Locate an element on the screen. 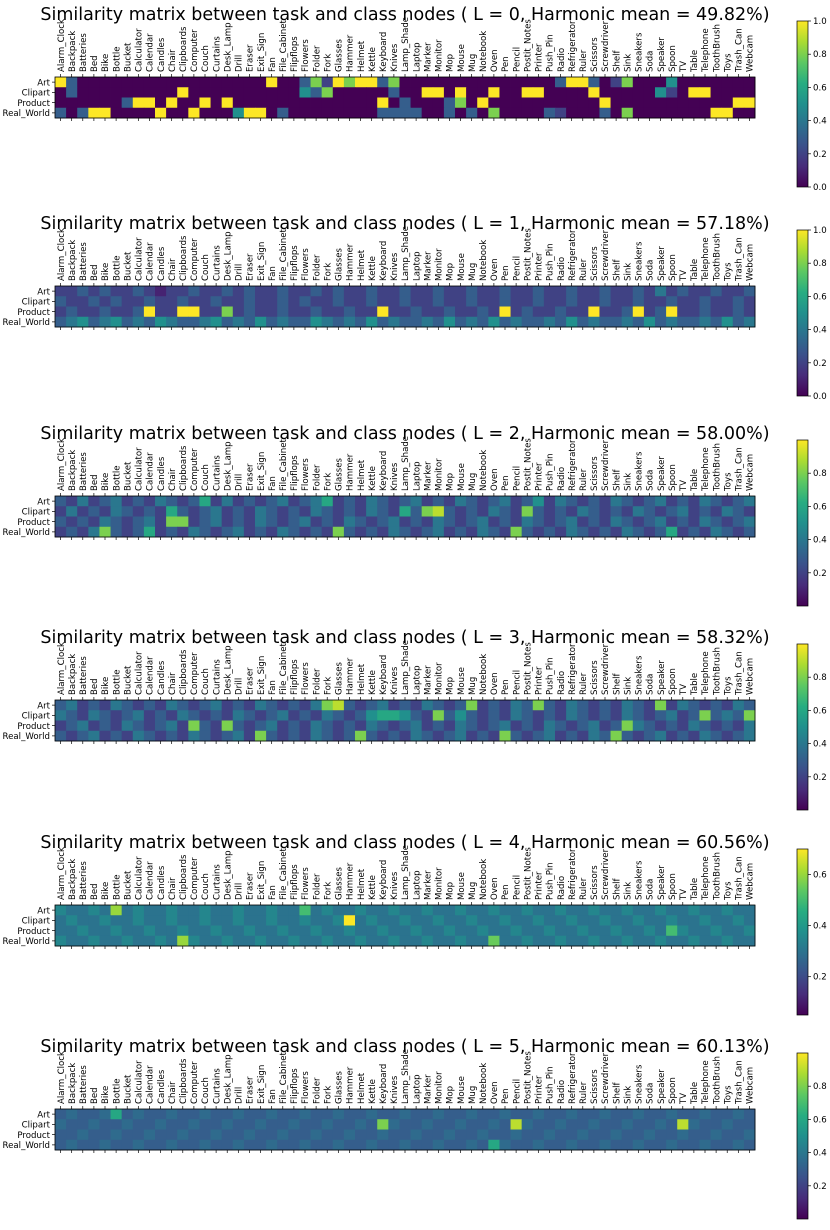 The image size is (830, 1230). column-label: Kettle is located at coordinates (373, 1091).